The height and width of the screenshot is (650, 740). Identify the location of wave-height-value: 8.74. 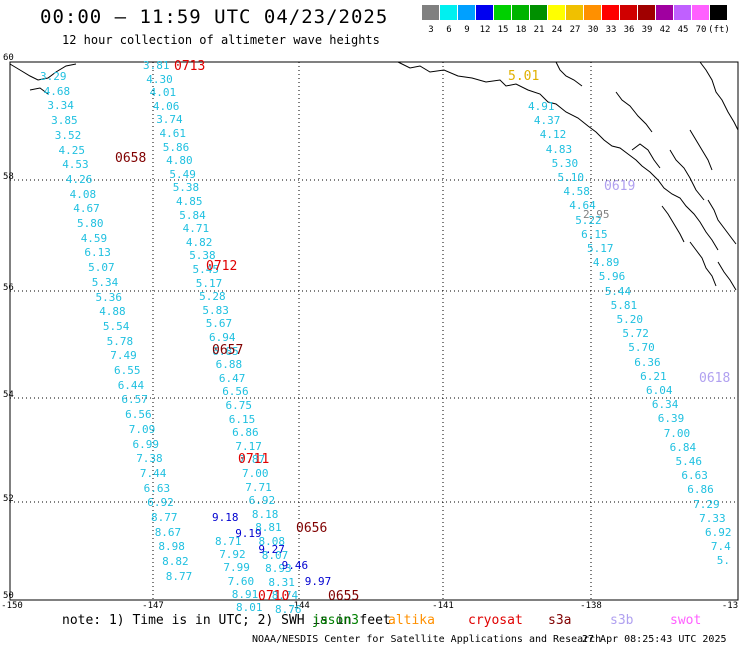
(285, 596).